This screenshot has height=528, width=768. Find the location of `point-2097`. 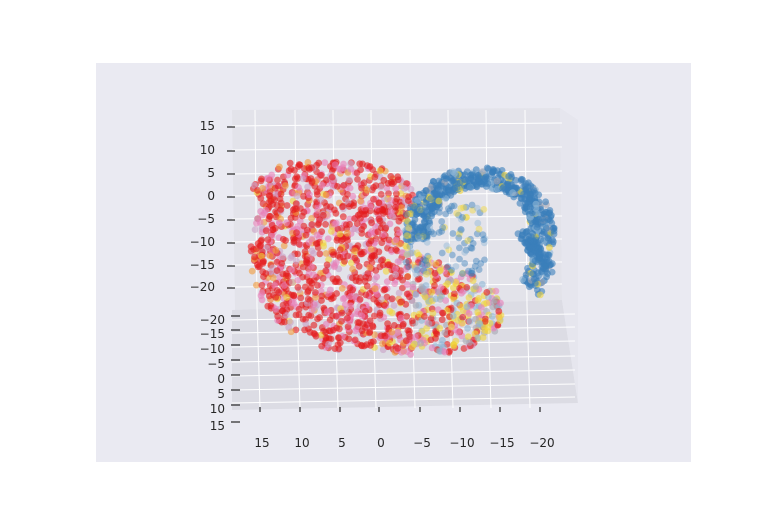

point-2097 is located at coordinates (470, 187).